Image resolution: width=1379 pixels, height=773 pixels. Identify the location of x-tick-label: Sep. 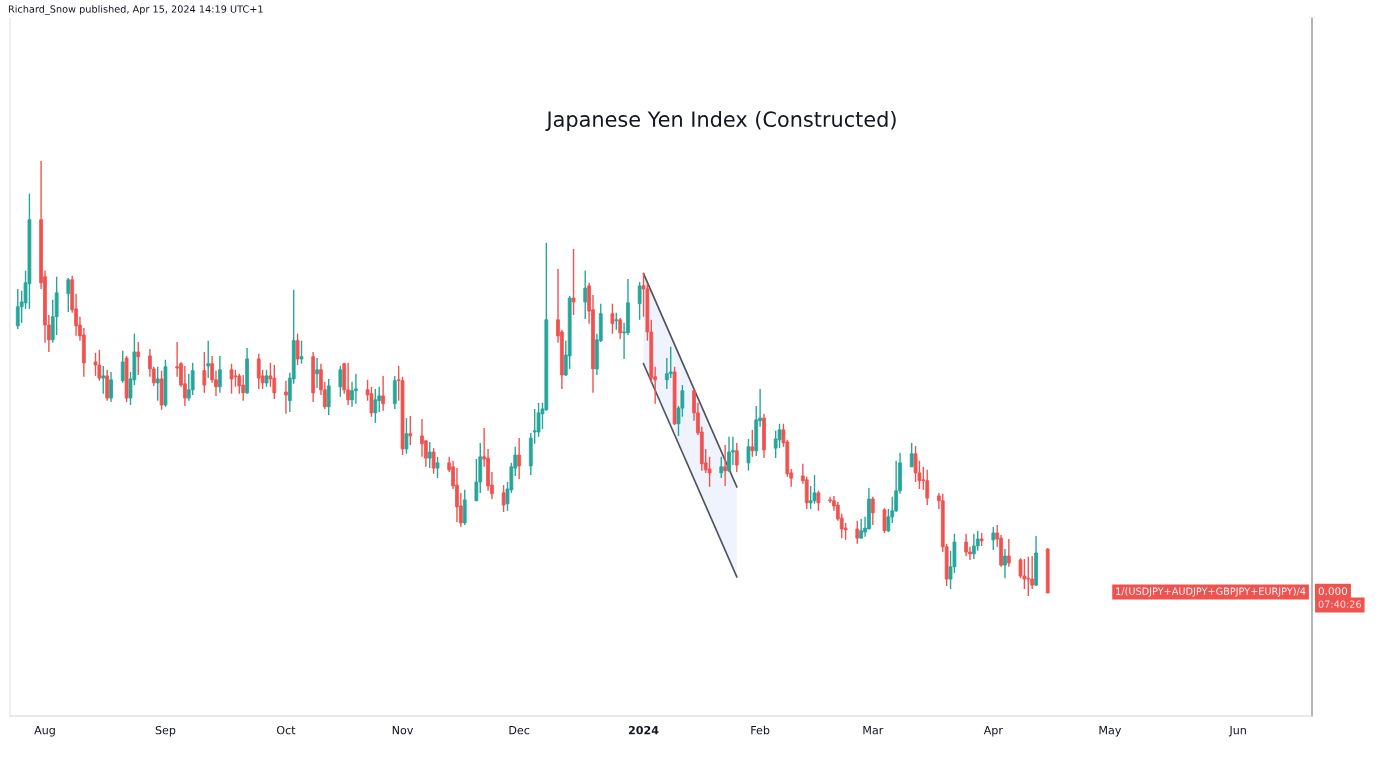
(165, 731).